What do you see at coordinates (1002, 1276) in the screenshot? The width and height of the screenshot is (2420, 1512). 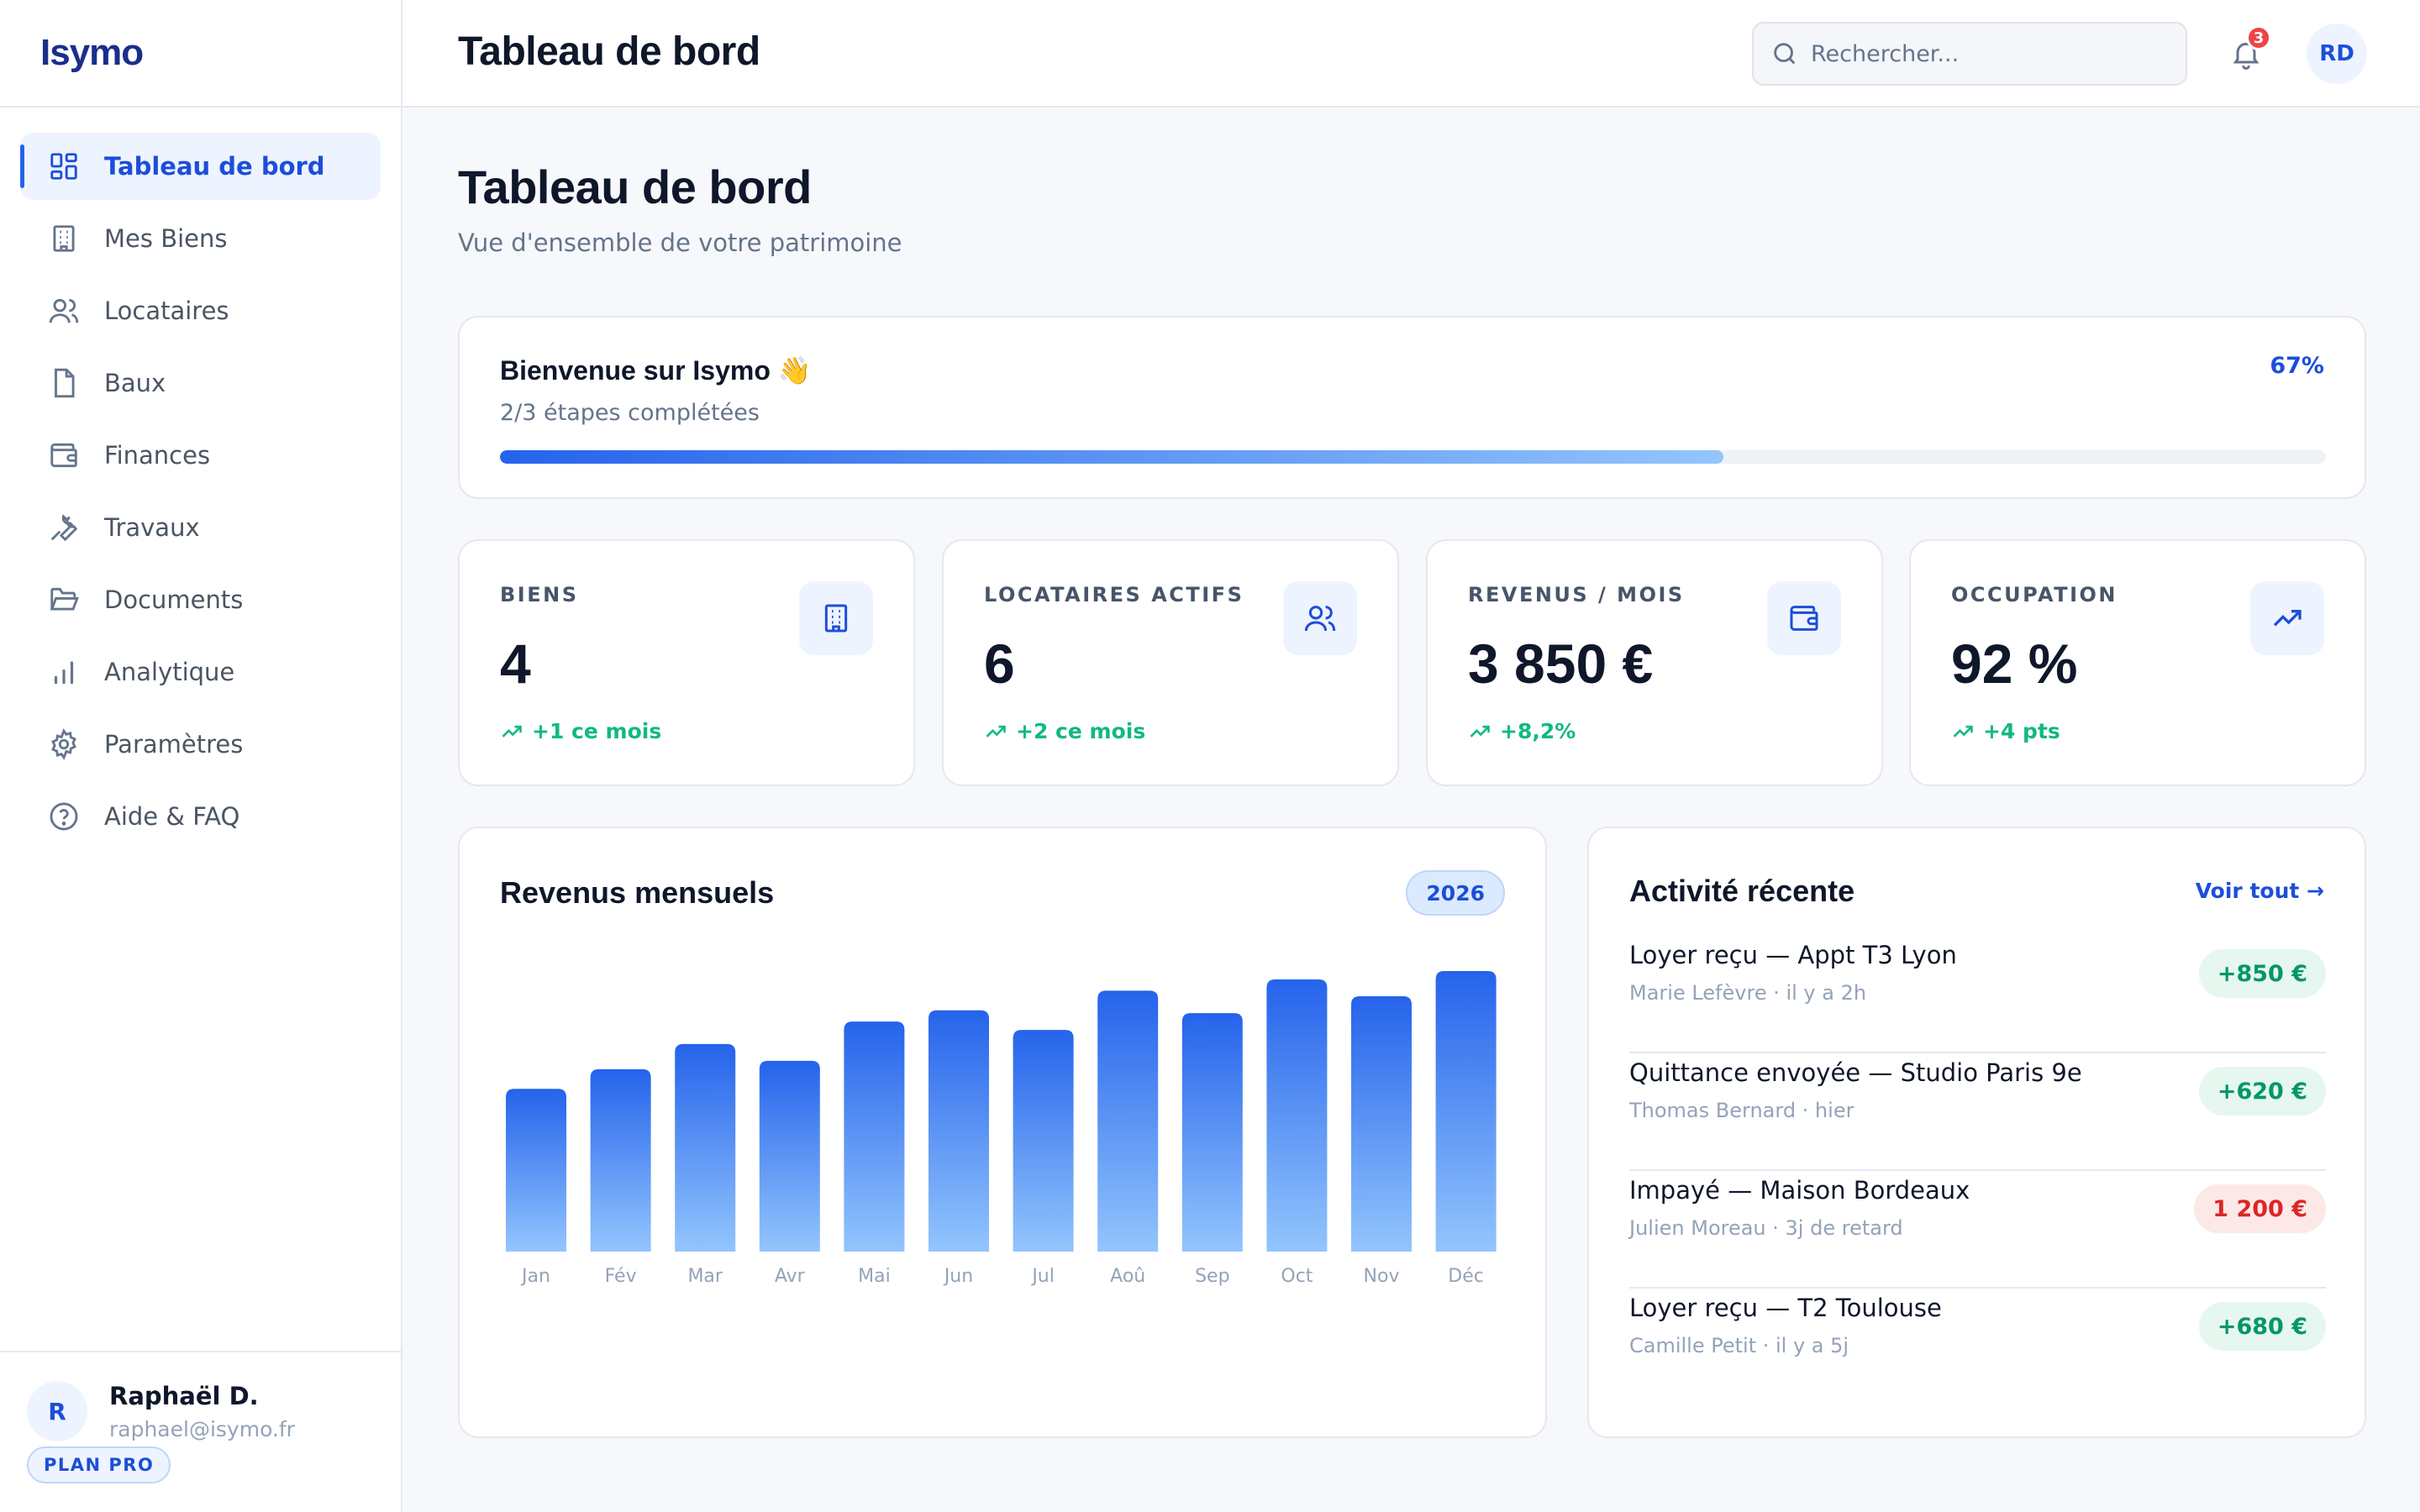 I see `x-axis-labels: Jan Fév Mar Avr Mai Jun Jul Aoû Sep Oct Nov Déc` at bounding box center [1002, 1276].